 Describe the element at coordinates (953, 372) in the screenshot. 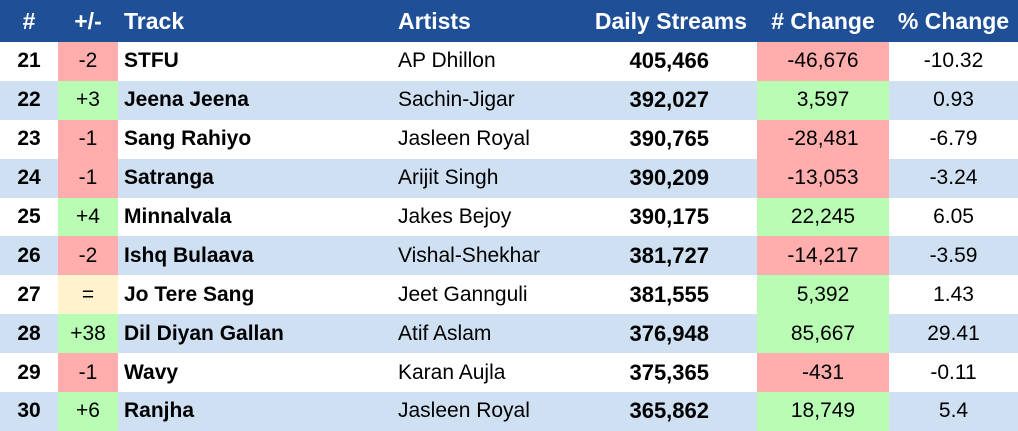

I see `percent-change-cell: -0.11` at that location.